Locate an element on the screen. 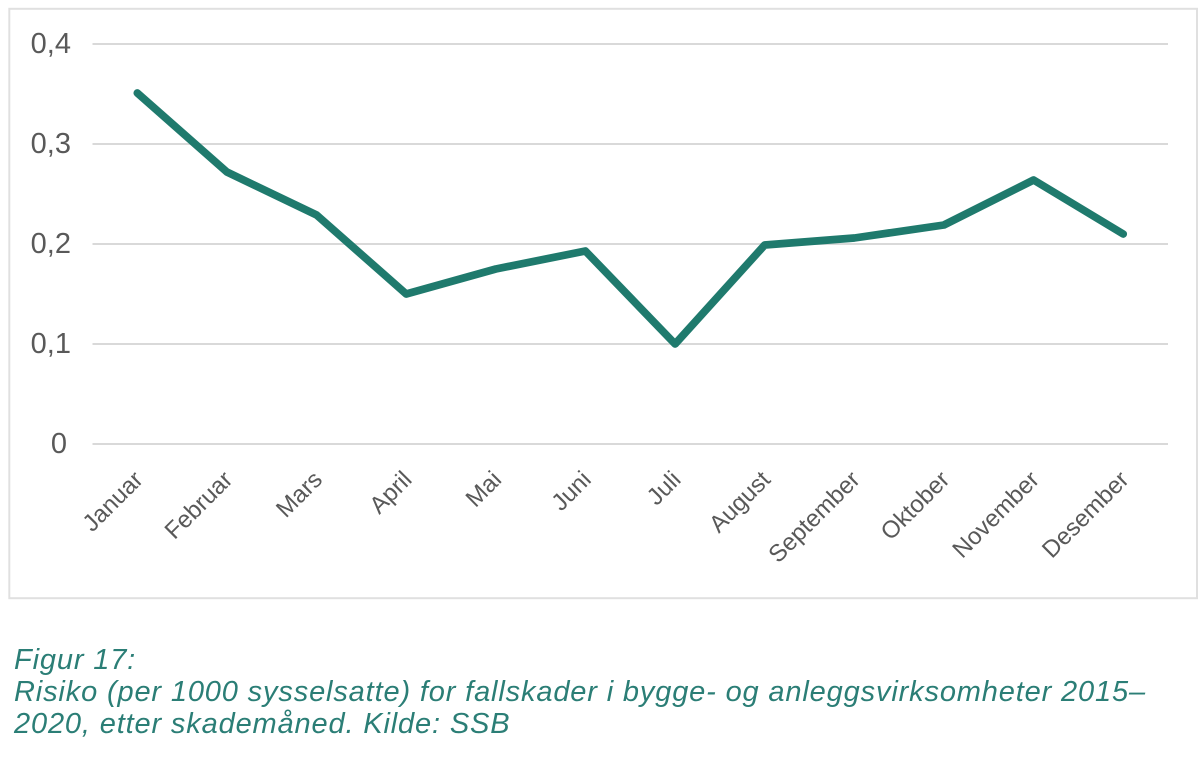 The image size is (1200, 762). svg-text: Mars is located at coordinates (299, 494).